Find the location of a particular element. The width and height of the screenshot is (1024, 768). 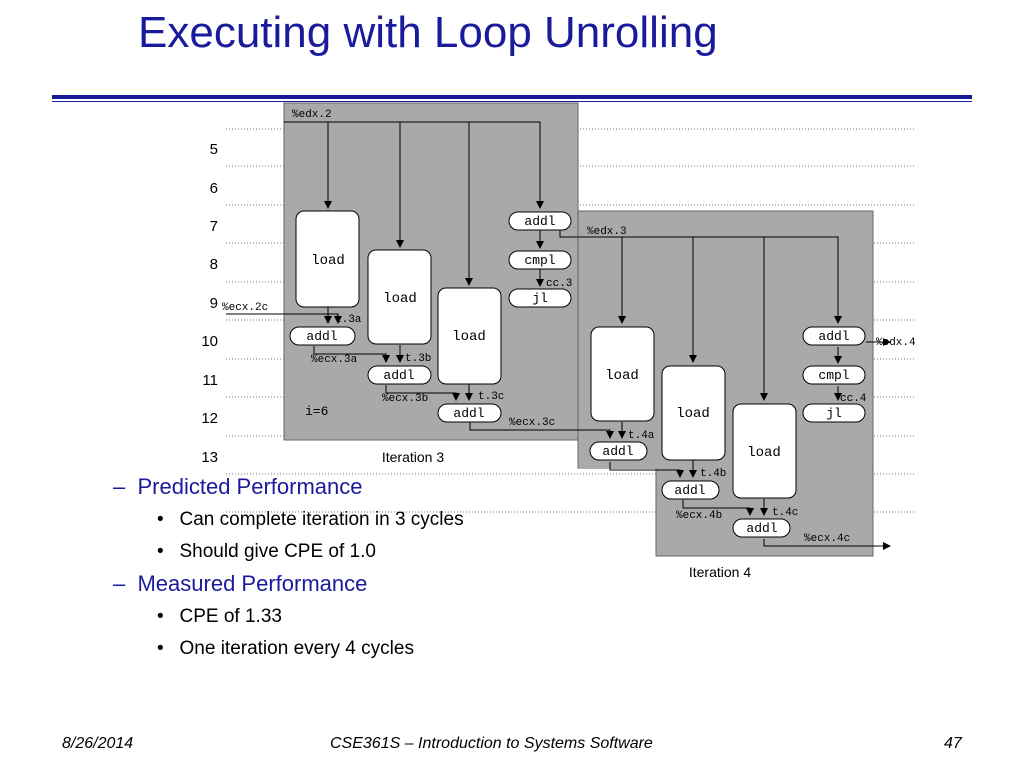

reg-edx-4: %edx.4 is located at coordinates (896, 343).